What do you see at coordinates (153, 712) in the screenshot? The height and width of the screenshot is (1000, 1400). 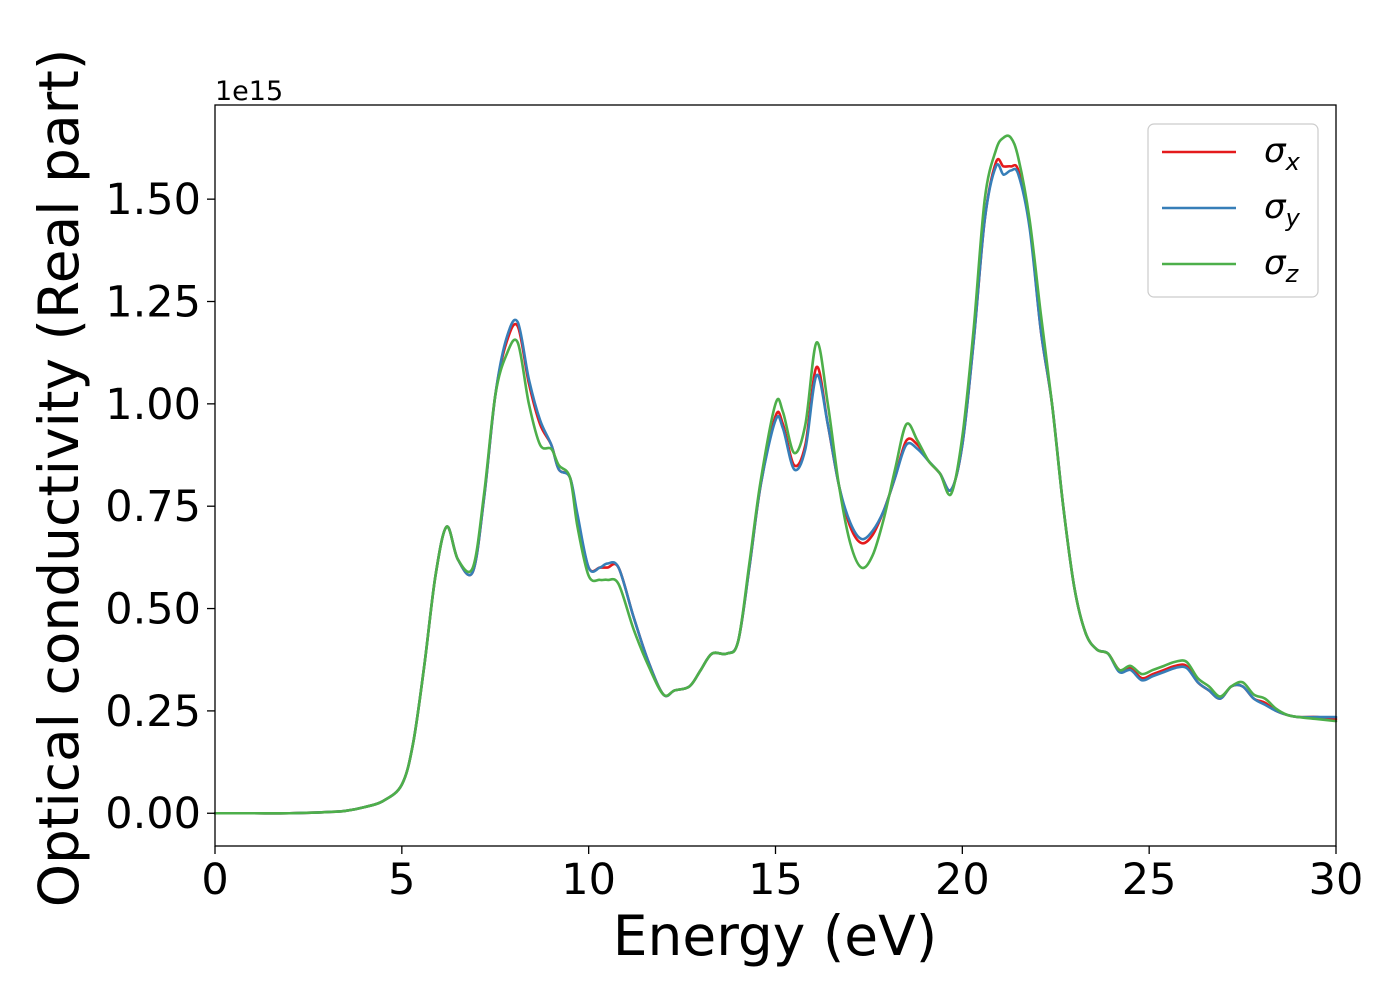 I see `y-tick-label: 0.25` at bounding box center [153, 712].